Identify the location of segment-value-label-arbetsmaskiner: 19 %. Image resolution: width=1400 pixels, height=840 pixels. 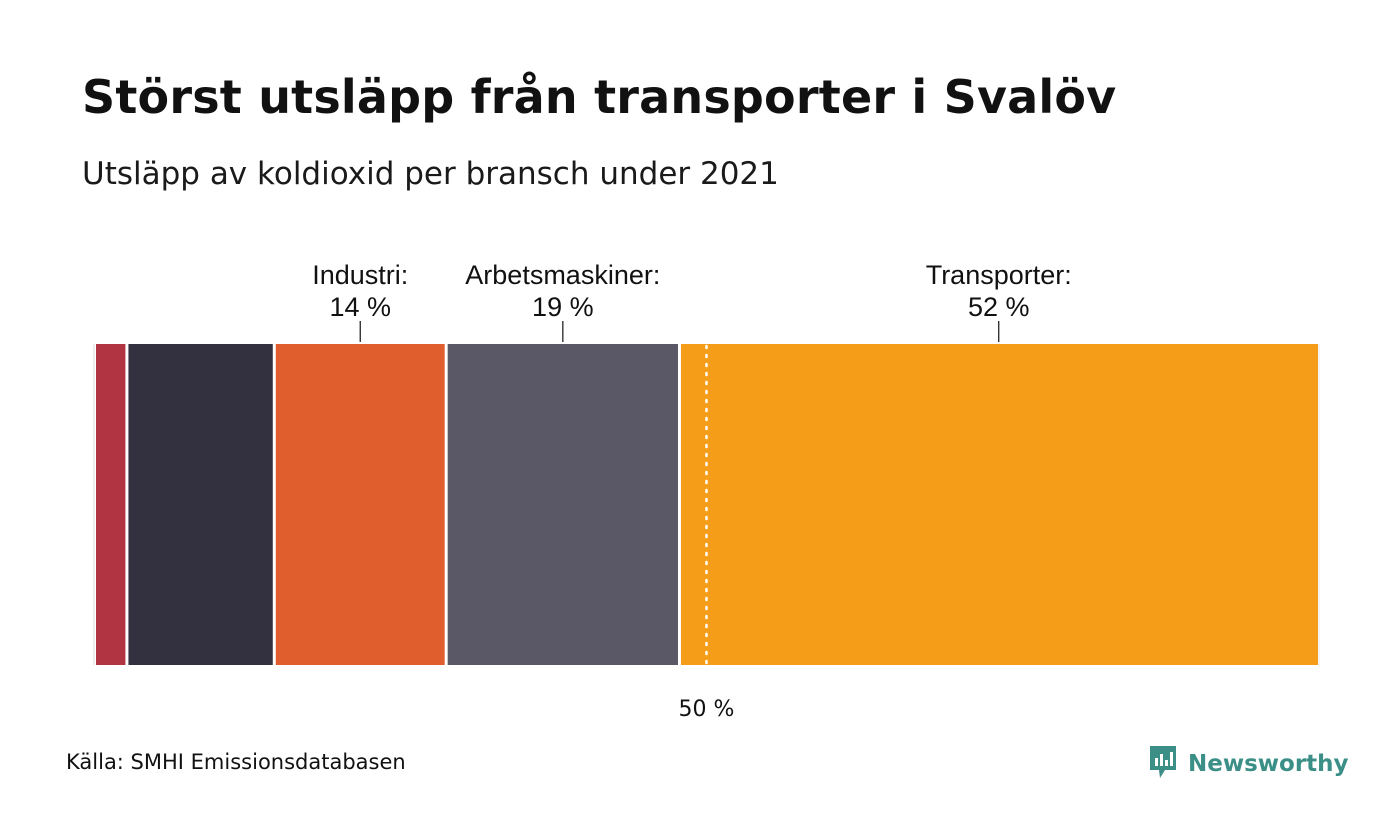
(563, 307).